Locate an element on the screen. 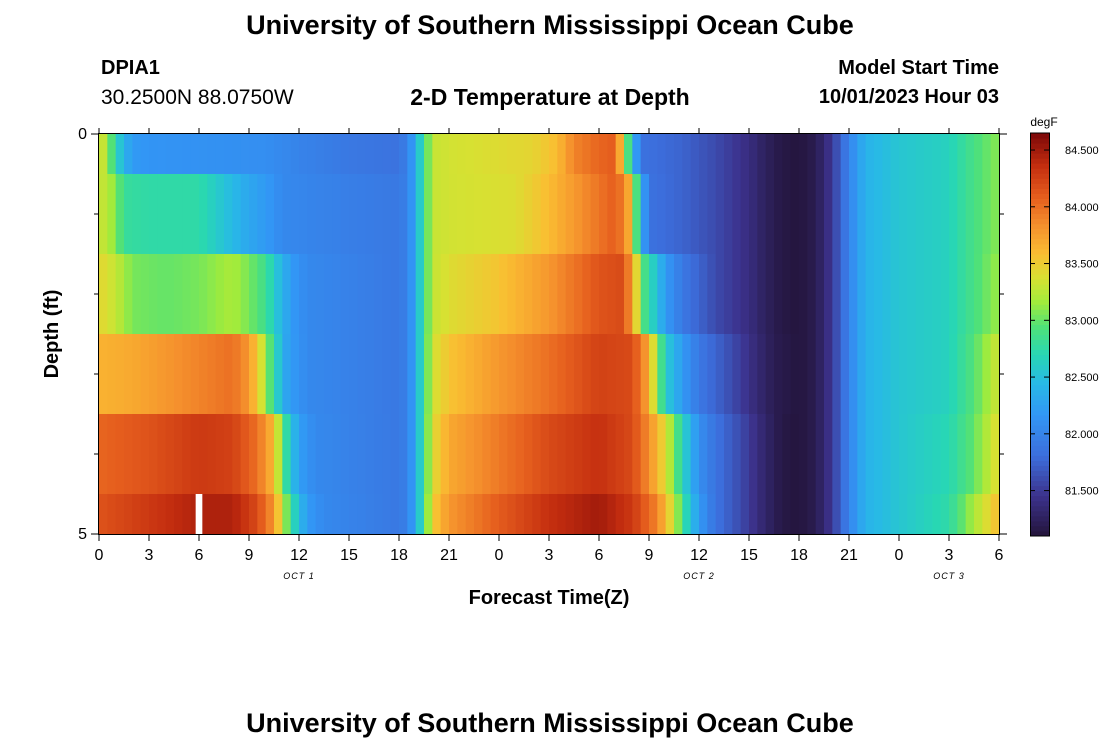 The height and width of the screenshot is (750, 1100). day-label: OCT 1 is located at coordinates (299, 576).